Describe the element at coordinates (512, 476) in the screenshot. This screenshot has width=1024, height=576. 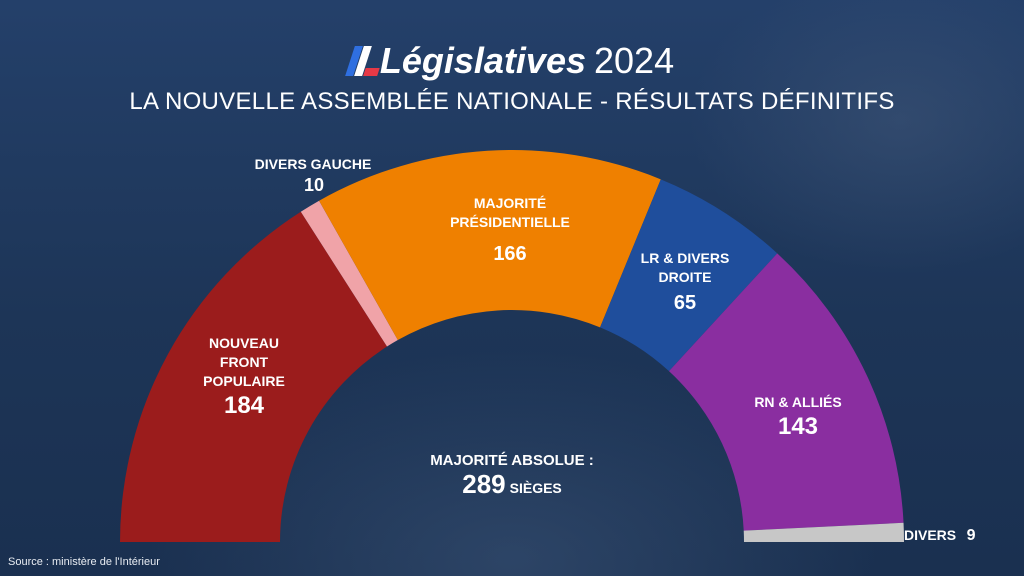
I see `majority-note: MAJORITÉ ABSOLUE : 289 SIÈGES` at that location.